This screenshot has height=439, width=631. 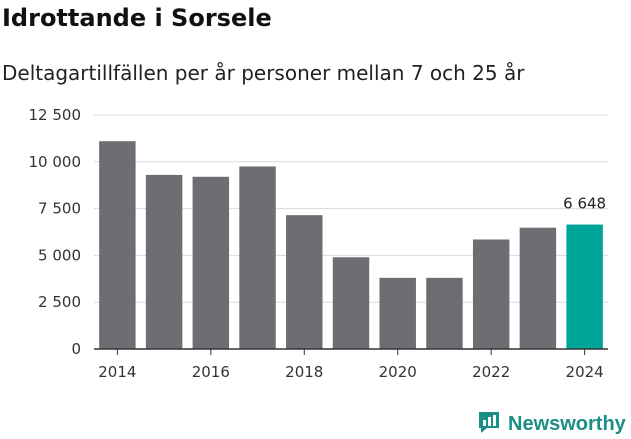 I want to click on x-ticks: 2014 2016 2018 2020 2022 2024, so click(x=351, y=365).